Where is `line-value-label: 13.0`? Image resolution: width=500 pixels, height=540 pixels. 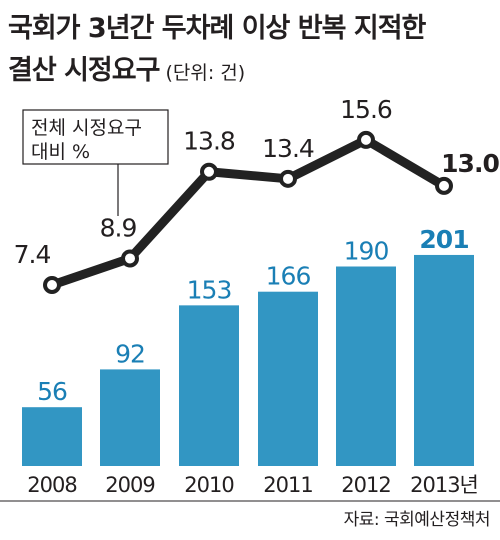 line-value-label: 13.0 is located at coordinates (470, 163).